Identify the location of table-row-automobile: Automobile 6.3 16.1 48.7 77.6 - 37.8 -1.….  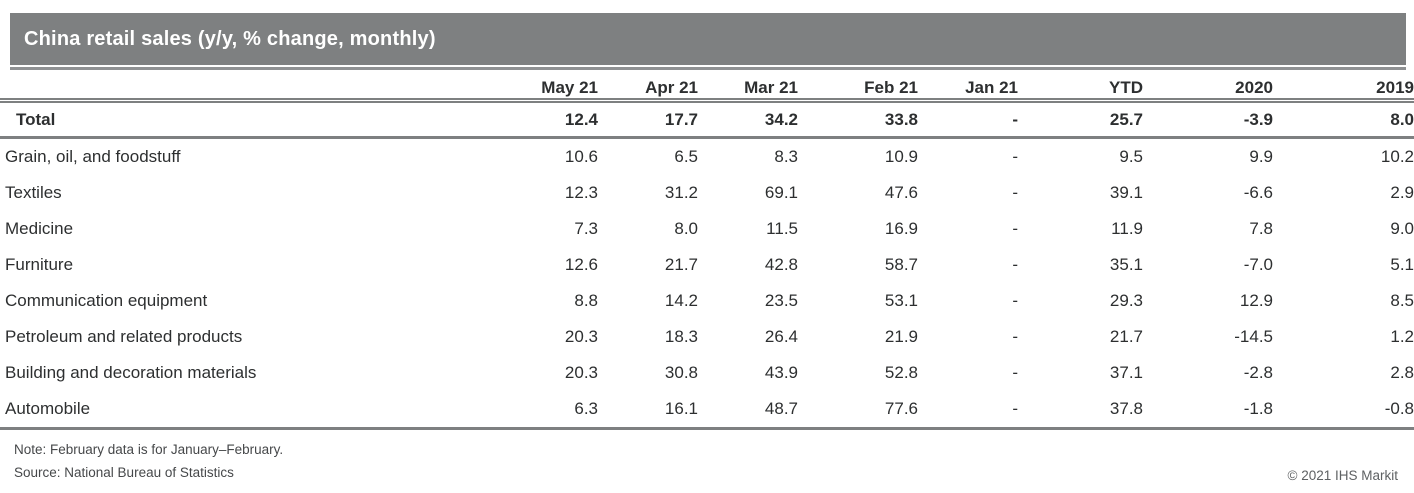
(707, 410).